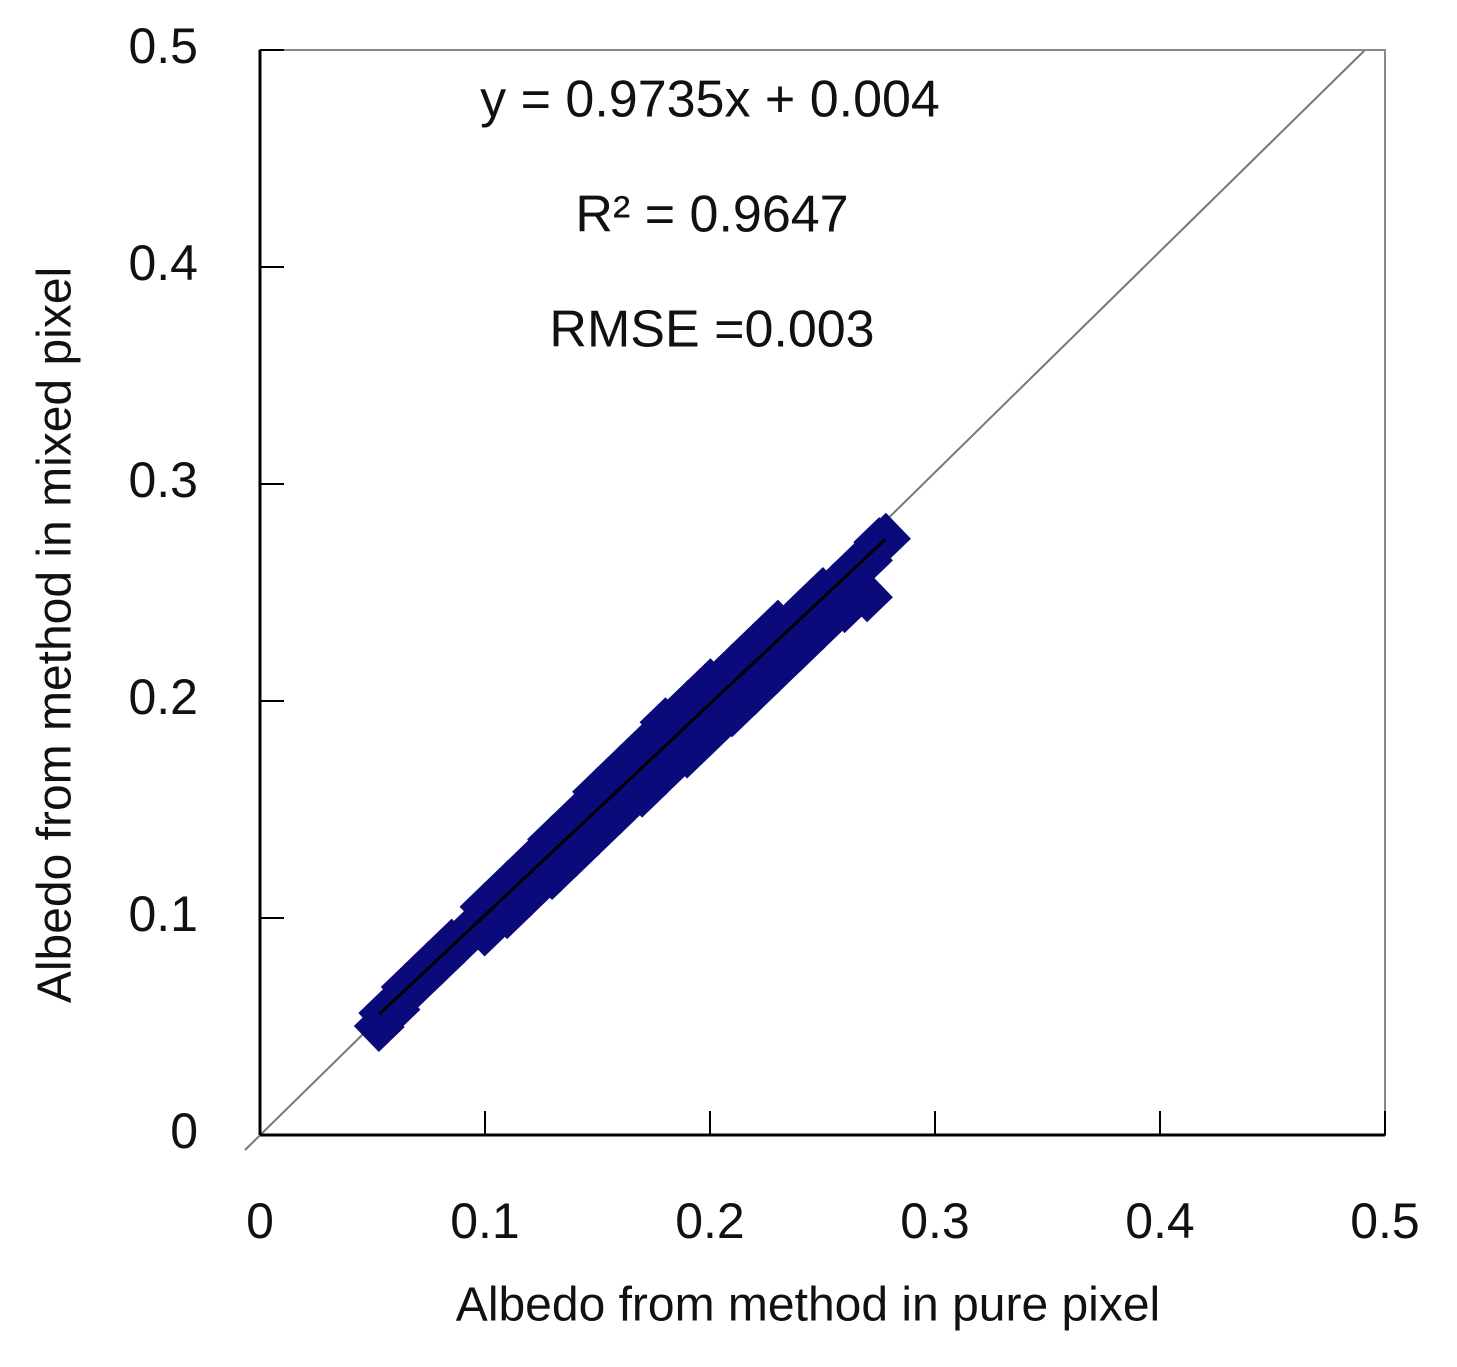 The width and height of the screenshot is (1457, 1367). I want to click on x-tick-label: 0.5, so click(1385, 1221).